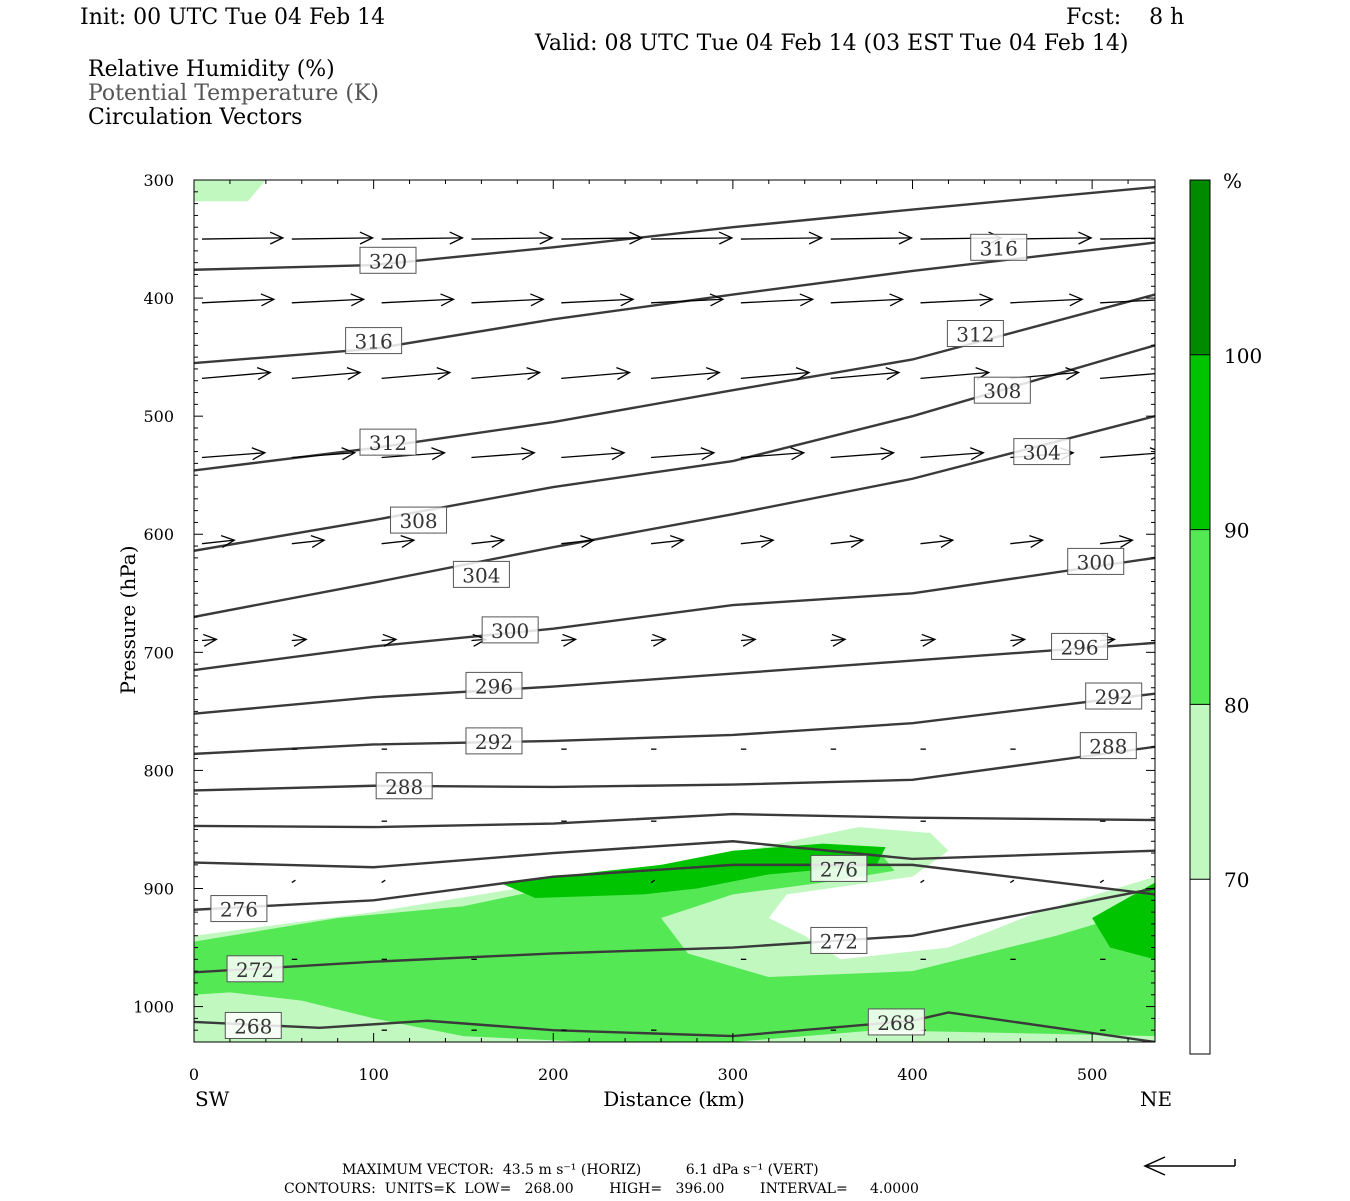 Image resolution: width=1350 pixels, height=1201 pixels. I want to click on colorbar: 70 80 90 100, so click(1225, 617).